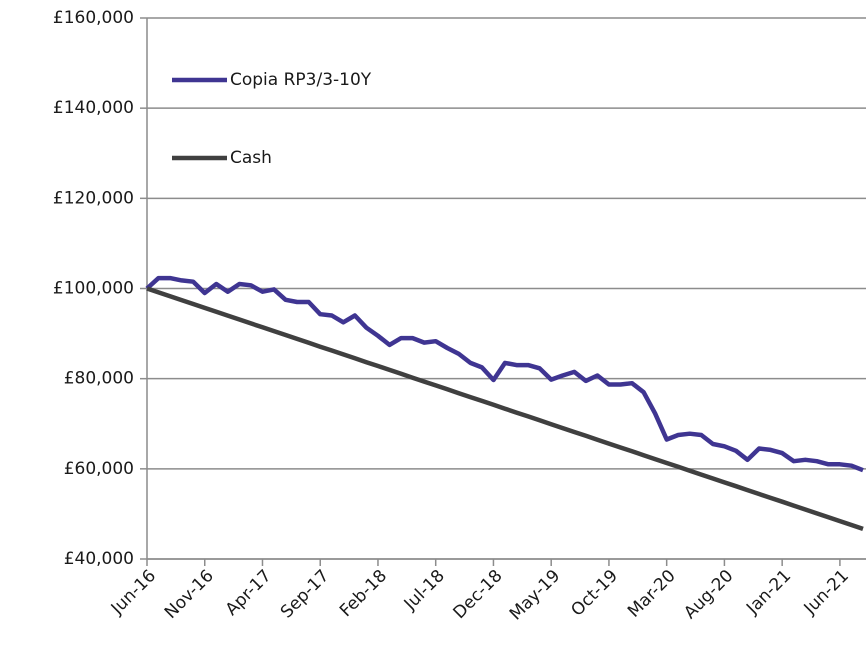  Describe the element at coordinates (251, 158) in the screenshot. I see `legend-label: Cash` at that location.